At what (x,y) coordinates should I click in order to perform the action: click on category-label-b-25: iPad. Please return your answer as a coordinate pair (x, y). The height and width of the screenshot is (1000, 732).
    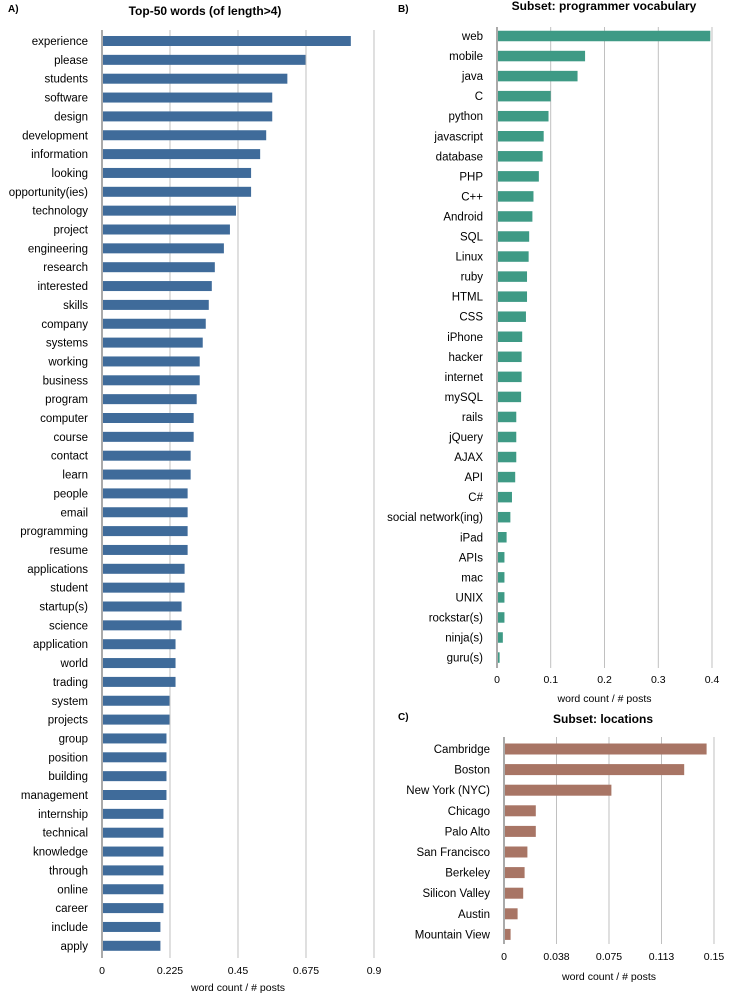
    Looking at the image, I should click on (471, 538).